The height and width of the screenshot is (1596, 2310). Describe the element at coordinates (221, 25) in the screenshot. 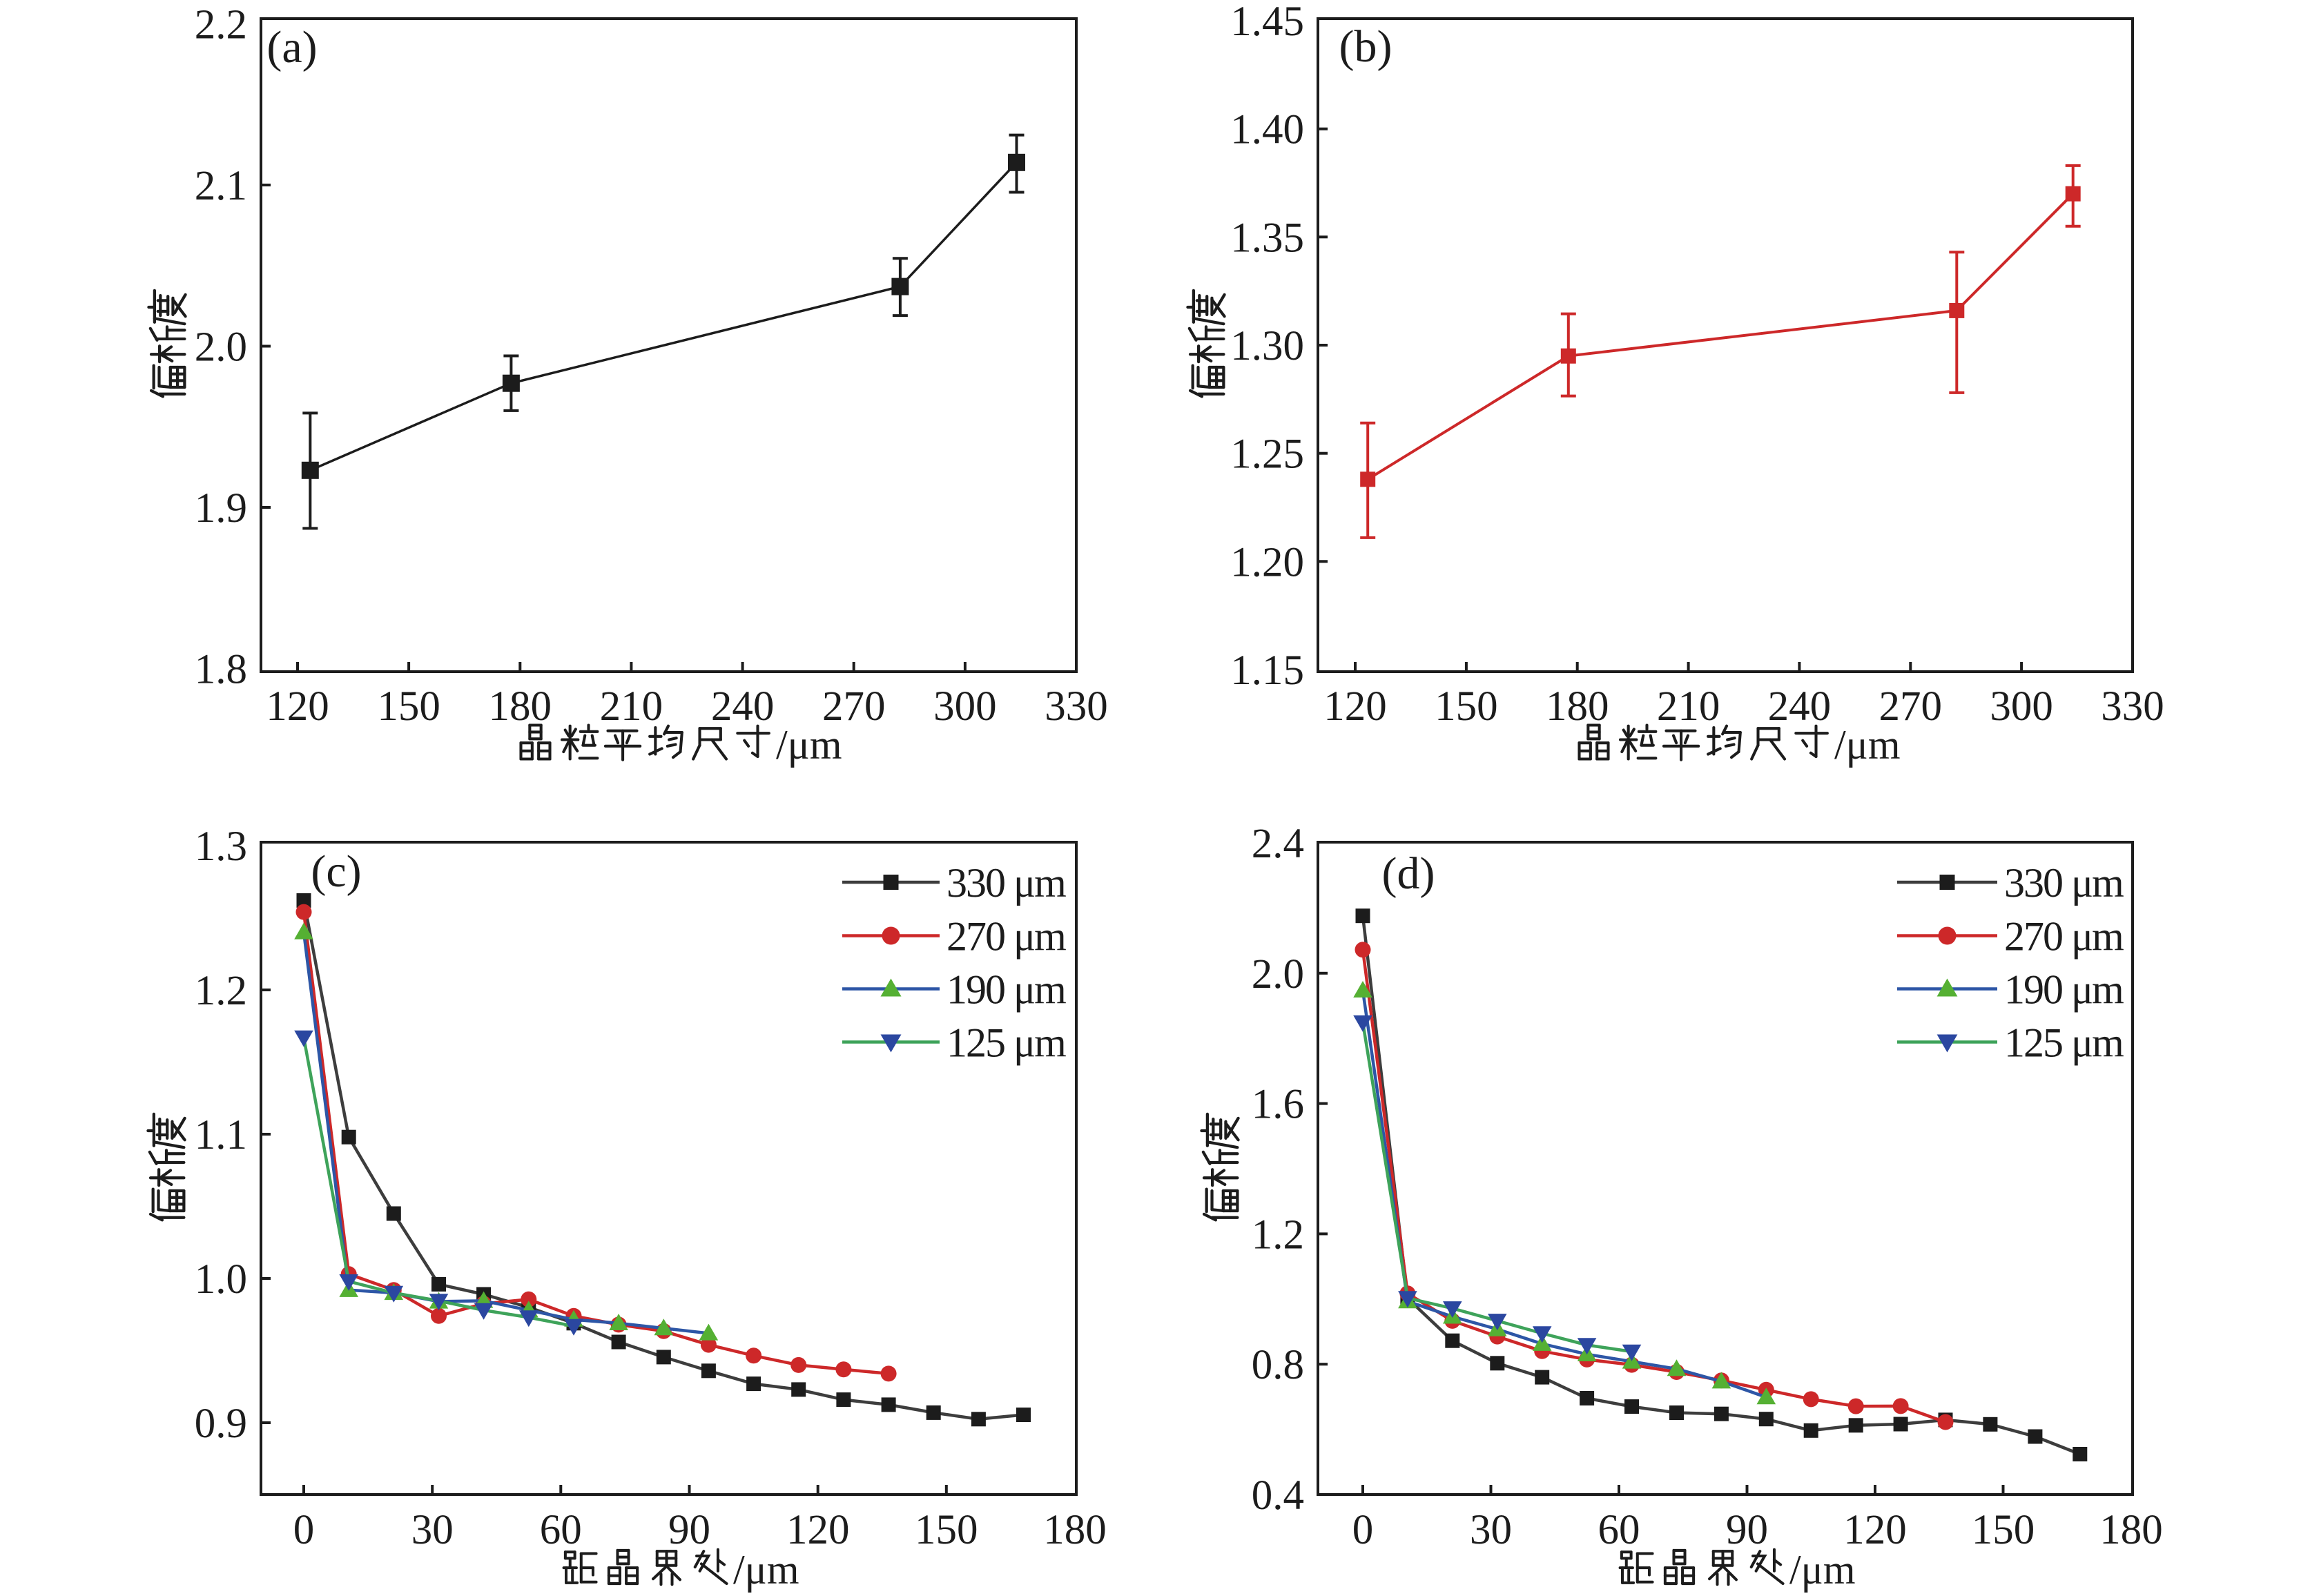

I see `svg-text: 2.2` at that location.